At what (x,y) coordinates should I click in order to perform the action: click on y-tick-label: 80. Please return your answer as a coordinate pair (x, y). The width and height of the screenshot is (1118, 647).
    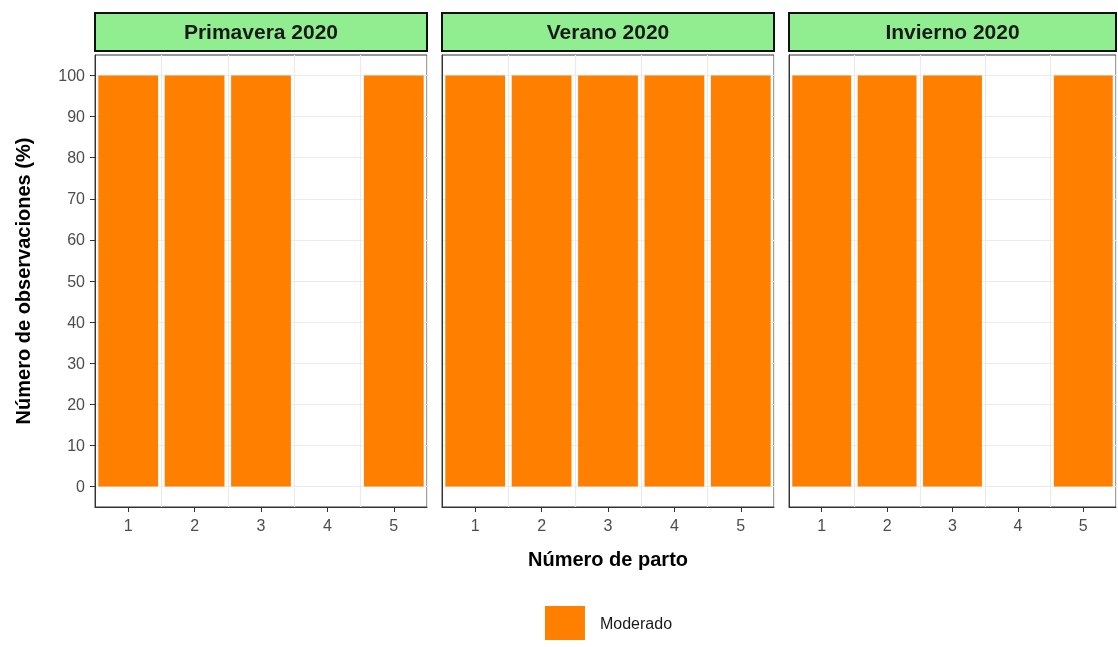
    Looking at the image, I should click on (76, 158).